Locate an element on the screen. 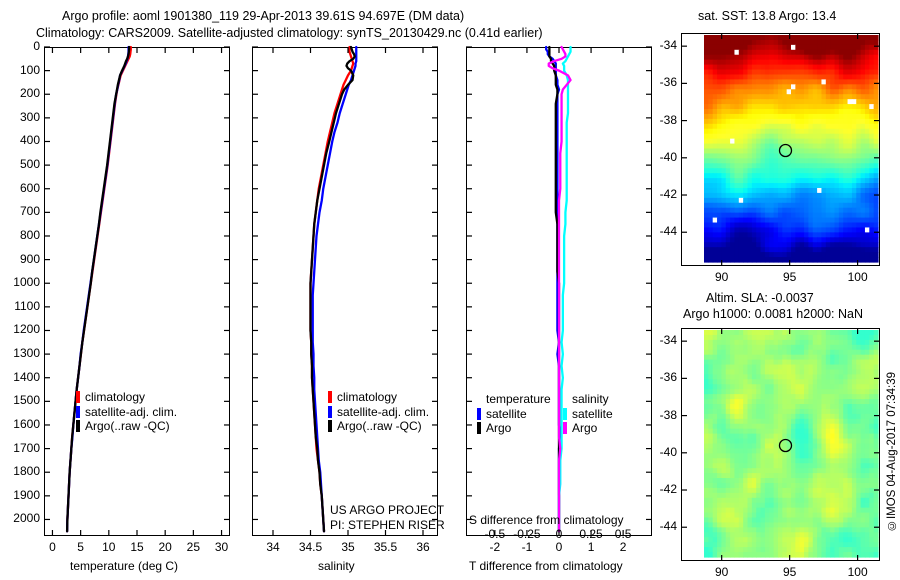 Image resolution: width=900 pixels, height=580 pixels. axis-tick-label: 35.5 is located at coordinates (385, 547).